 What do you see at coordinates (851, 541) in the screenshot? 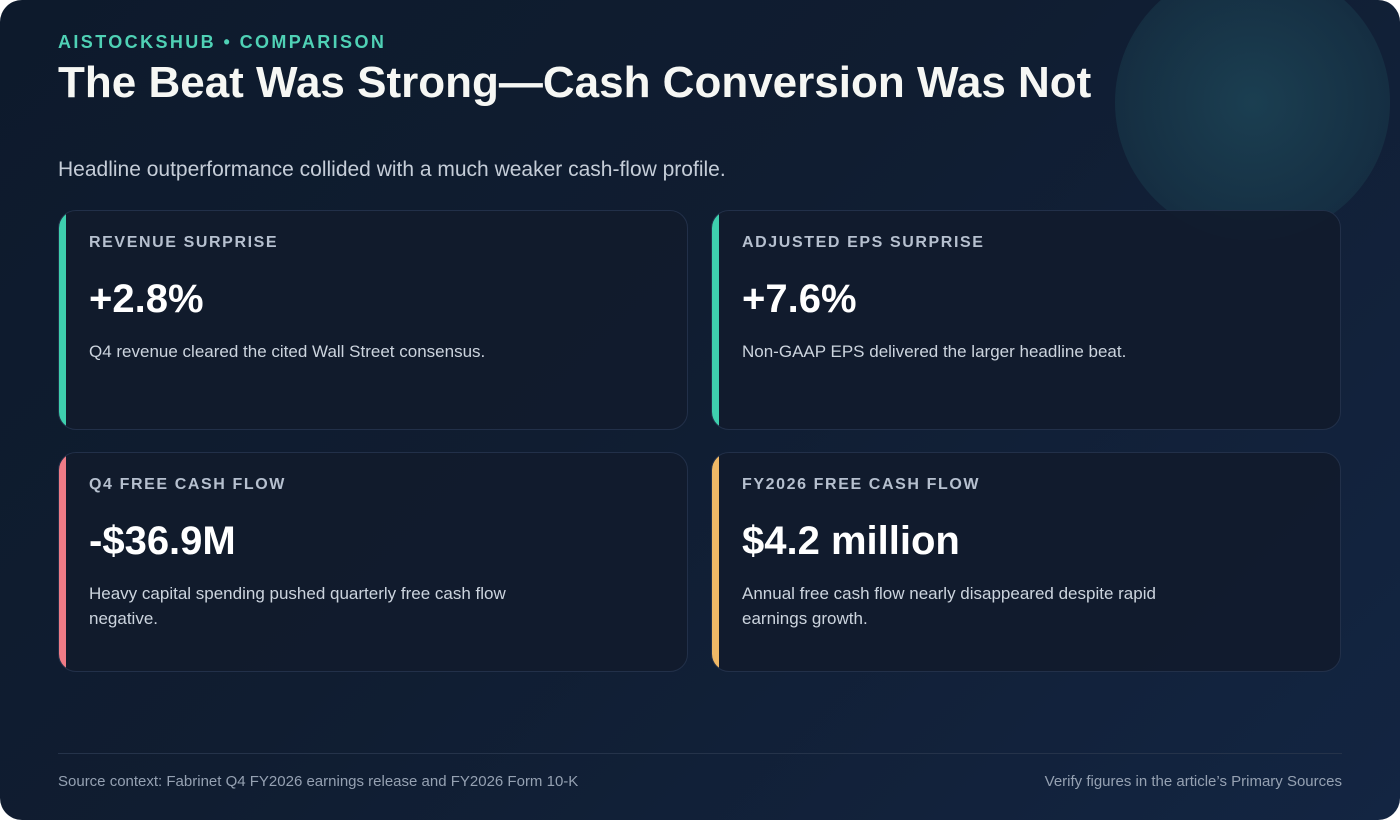
I see `card-value: $4.2 million` at bounding box center [851, 541].